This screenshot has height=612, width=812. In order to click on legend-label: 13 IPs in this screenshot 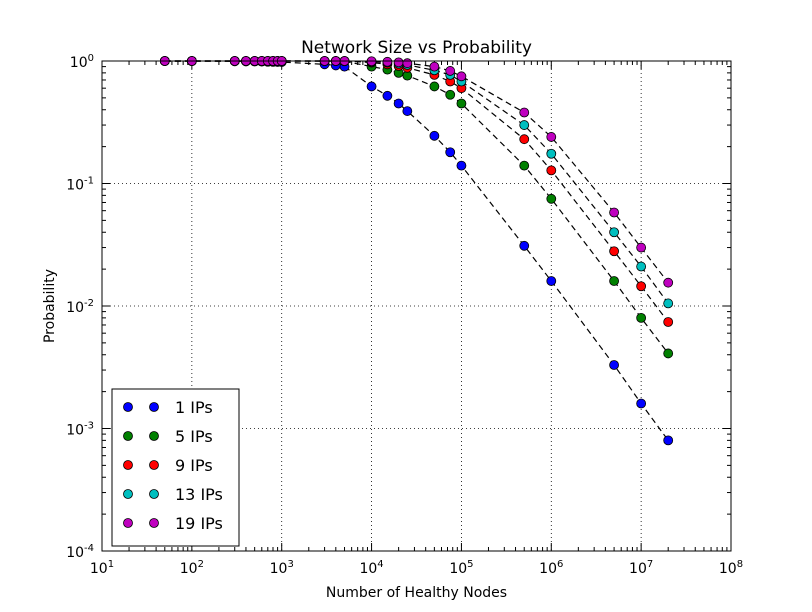, I will do `click(199, 494)`.